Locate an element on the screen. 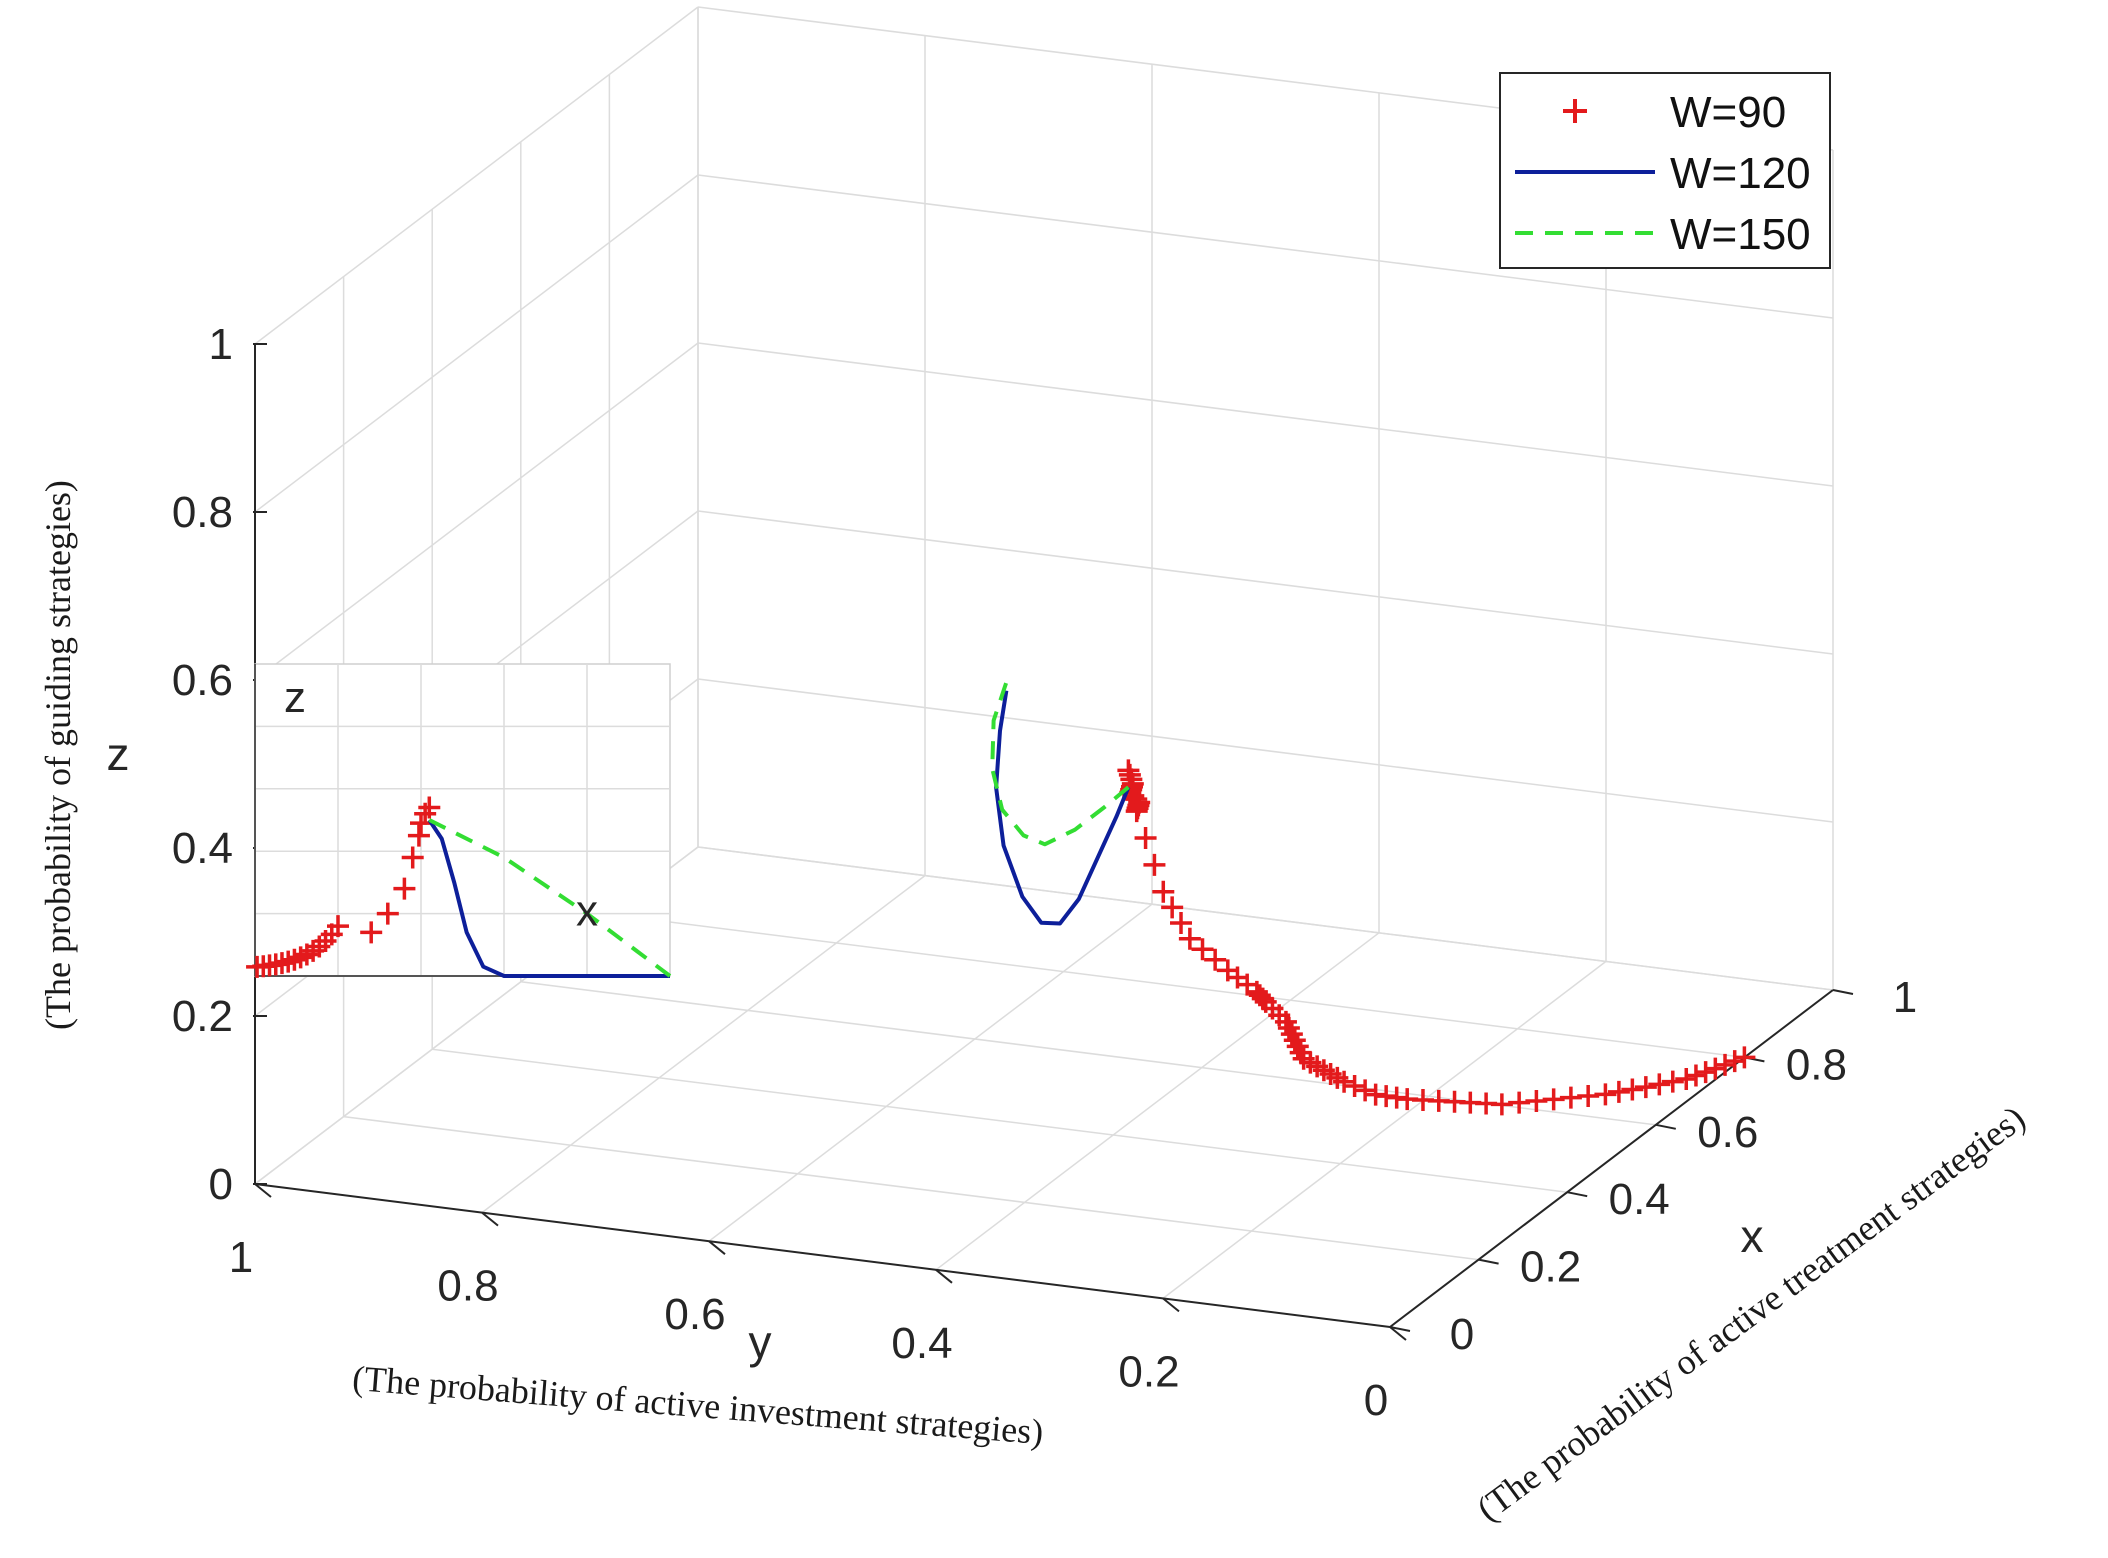 The width and height of the screenshot is (2108, 1558). legend-w90-symbol is located at coordinates (1575, 111).